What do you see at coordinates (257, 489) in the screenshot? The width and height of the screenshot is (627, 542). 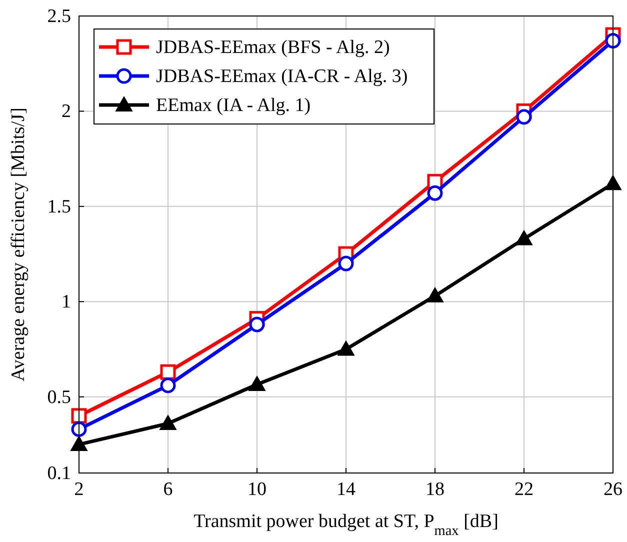 I see `x-tick-label: 10` at bounding box center [257, 489].